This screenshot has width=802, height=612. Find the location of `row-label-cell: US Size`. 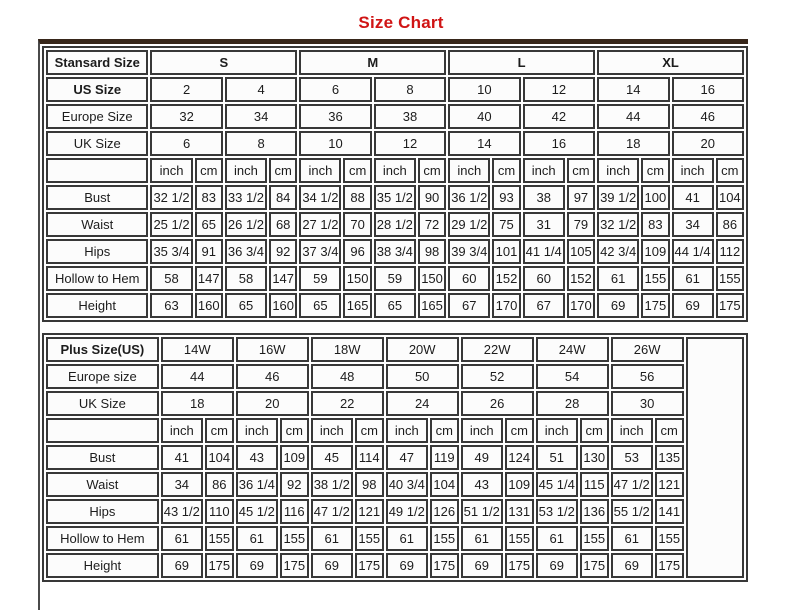

row-label-cell: US Size is located at coordinates (97, 89).